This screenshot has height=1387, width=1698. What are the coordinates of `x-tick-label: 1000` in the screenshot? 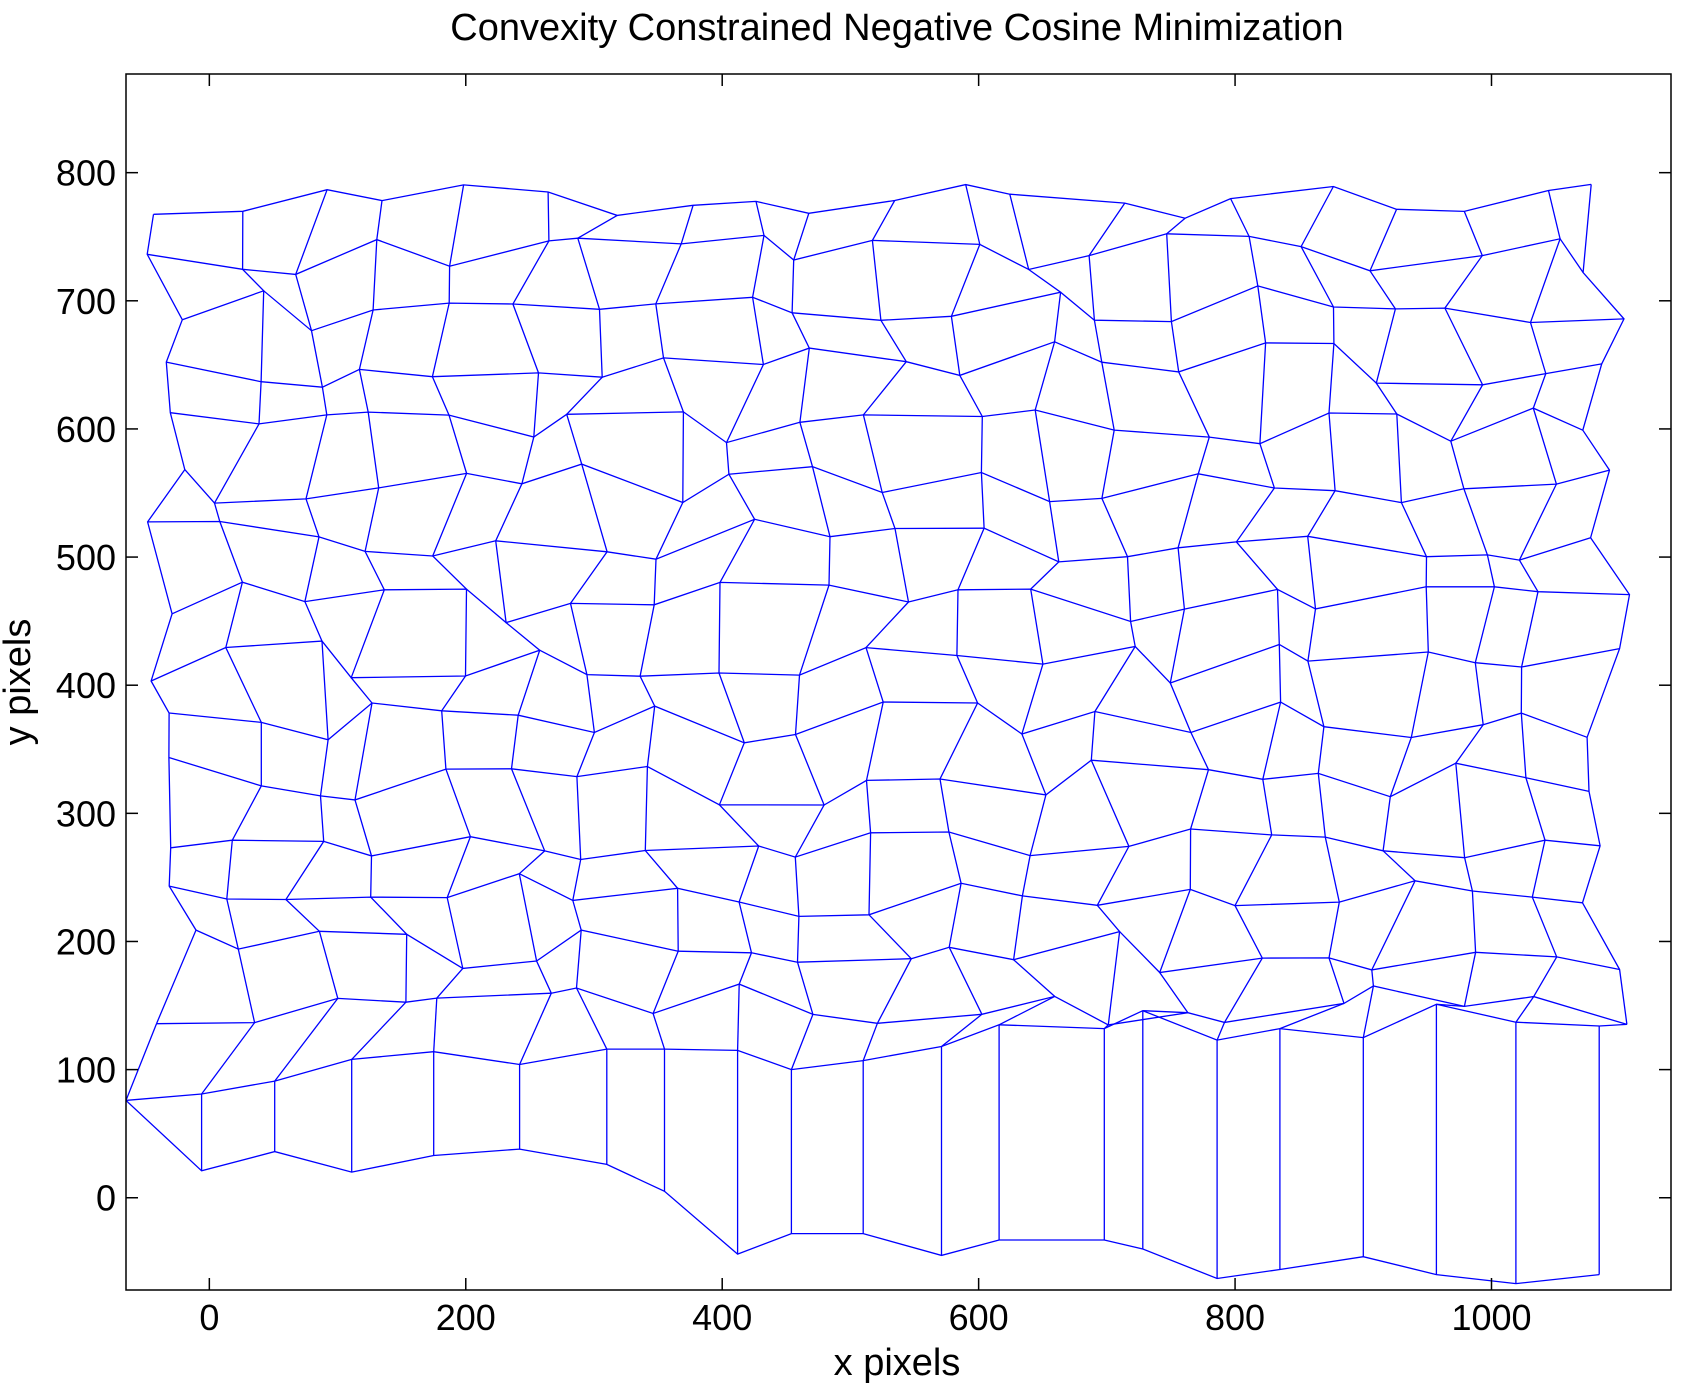 It's located at (1491, 1317).